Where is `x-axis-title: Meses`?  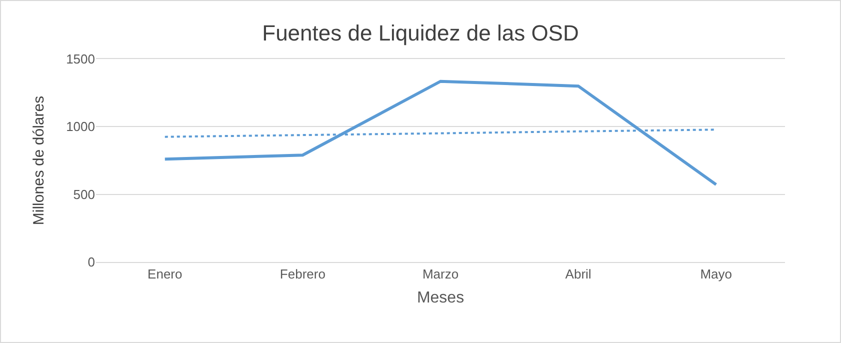 x-axis-title: Meses is located at coordinates (440, 297).